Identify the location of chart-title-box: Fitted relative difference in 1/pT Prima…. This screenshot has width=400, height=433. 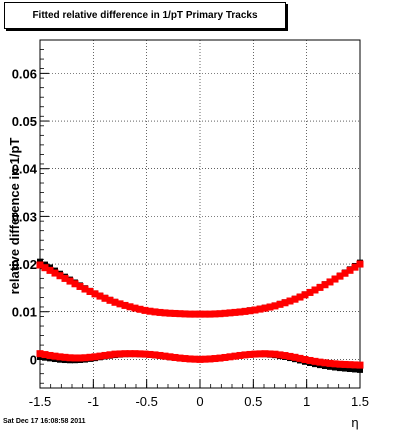
(145, 15).